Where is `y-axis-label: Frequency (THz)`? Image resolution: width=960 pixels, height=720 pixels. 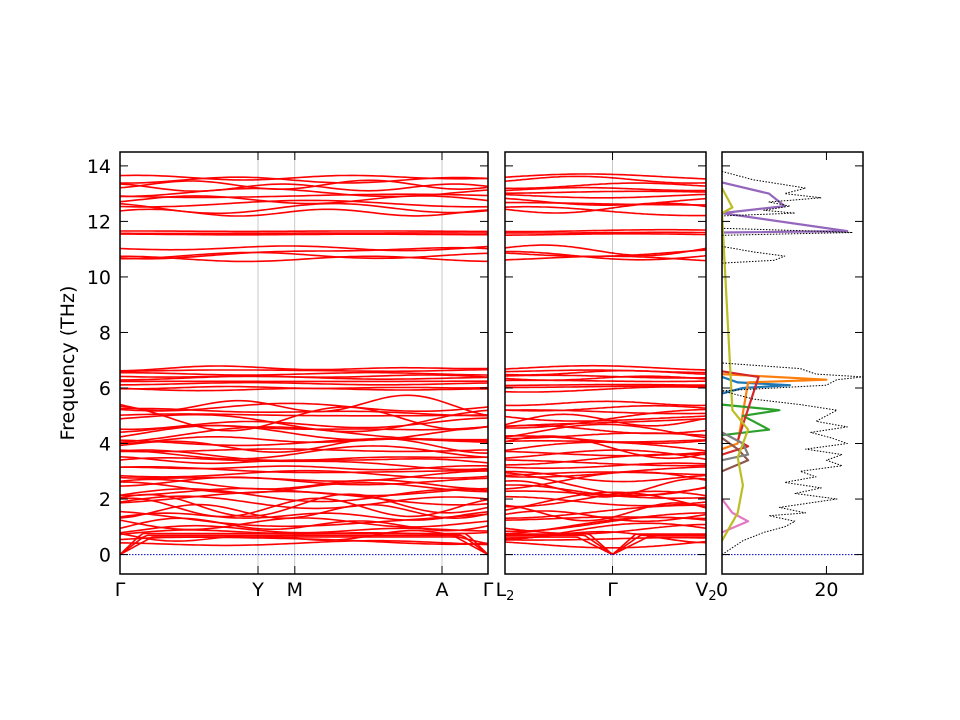
y-axis-label: Frequency (THz) is located at coordinates (68, 363).